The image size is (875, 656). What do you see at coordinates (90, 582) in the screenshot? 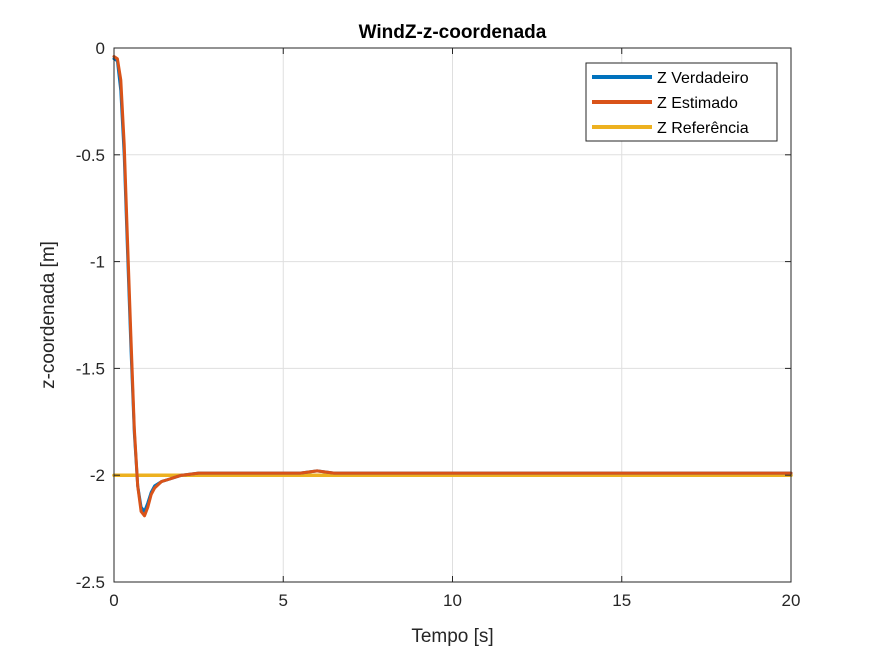
I see `y-tick-label: -2.5` at bounding box center [90, 582].